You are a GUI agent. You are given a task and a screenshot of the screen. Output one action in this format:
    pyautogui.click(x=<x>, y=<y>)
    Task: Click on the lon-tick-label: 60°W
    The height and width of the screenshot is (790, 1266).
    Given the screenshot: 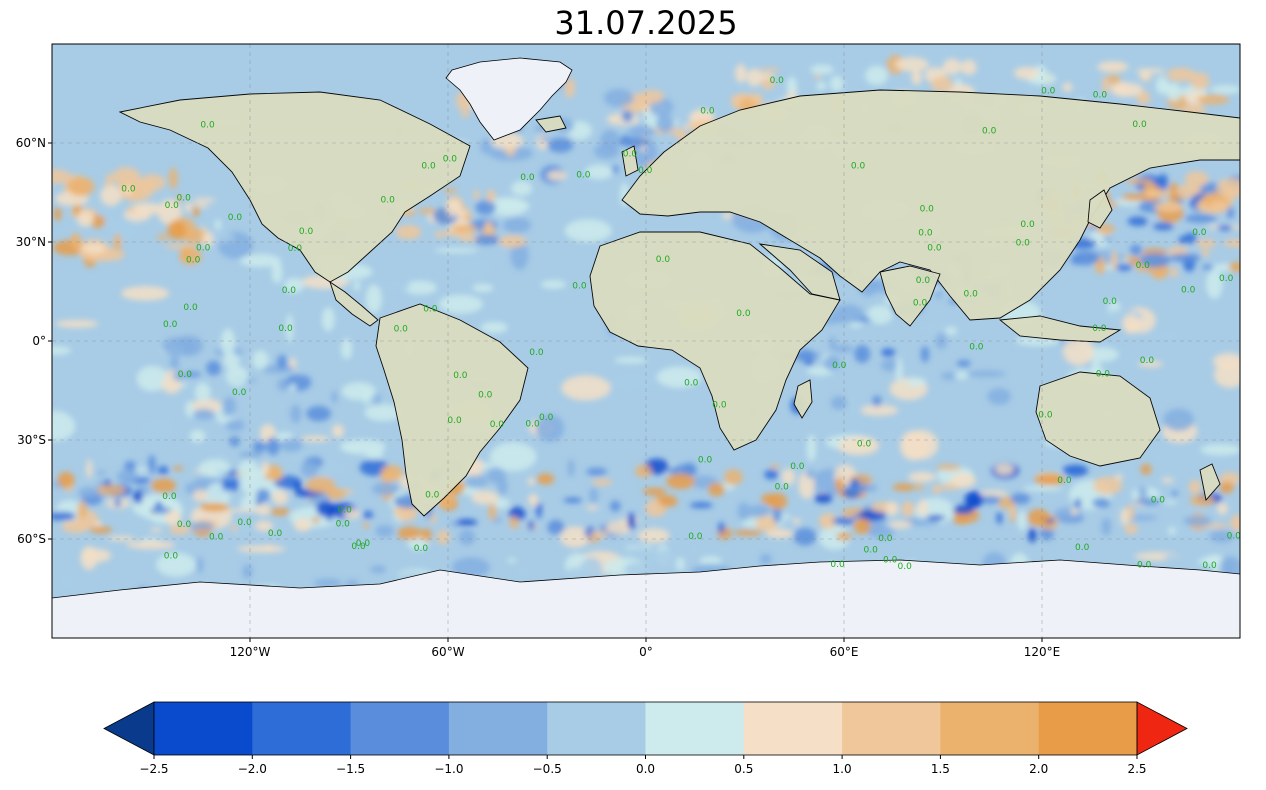 What is the action you would take?
    pyautogui.click(x=447, y=652)
    